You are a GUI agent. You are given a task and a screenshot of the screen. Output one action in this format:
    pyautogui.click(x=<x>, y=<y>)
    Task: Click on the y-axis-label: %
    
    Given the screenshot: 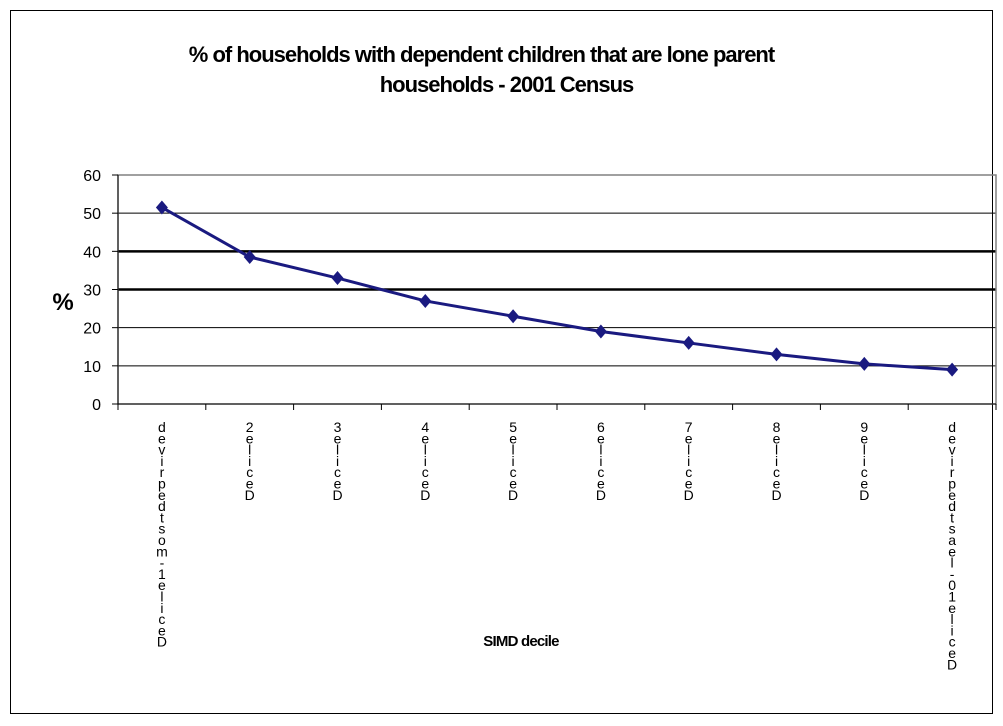 What is the action you would take?
    pyautogui.click(x=62, y=302)
    